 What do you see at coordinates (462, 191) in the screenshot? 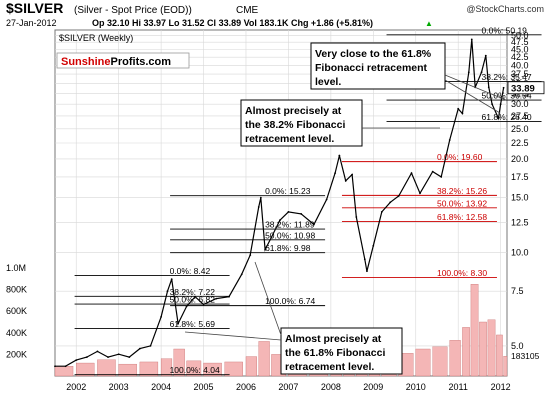
I see `fib-level-label: 38.2%: 15.26` at bounding box center [462, 191].